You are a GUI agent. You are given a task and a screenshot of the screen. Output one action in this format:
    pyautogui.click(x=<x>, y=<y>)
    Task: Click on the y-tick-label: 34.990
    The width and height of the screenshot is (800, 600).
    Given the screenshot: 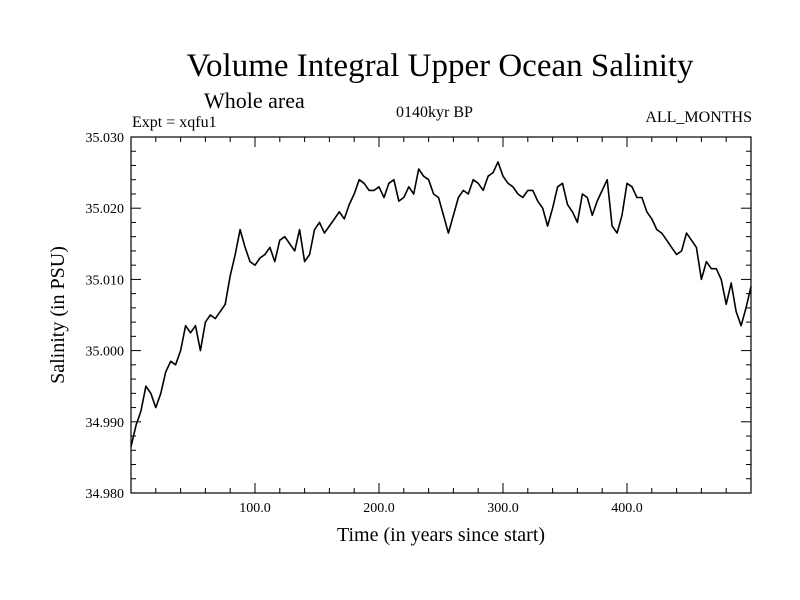 What is the action you would take?
    pyautogui.click(x=105, y=423)
    